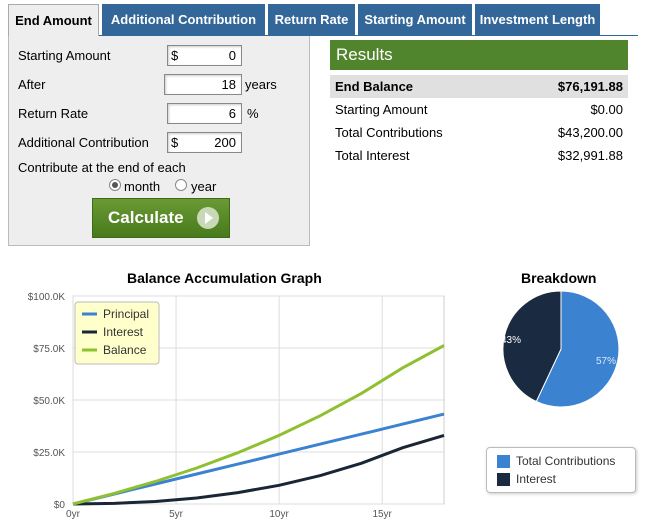 Image resolution: width=653 pixels, height=527 pixels. What do you see at coordinates (374, 86) in the screenshot?
I see `result-label: End Balance` at bounding box center [374, 86].